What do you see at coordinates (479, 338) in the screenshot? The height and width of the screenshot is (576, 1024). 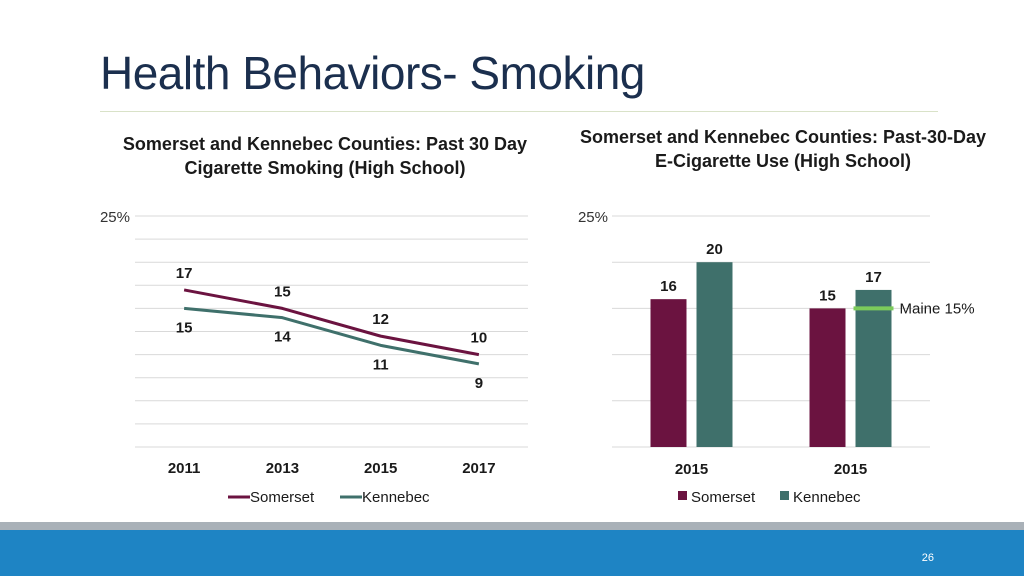 I see `line-data-label: 10` at bounding box center [479, 338].